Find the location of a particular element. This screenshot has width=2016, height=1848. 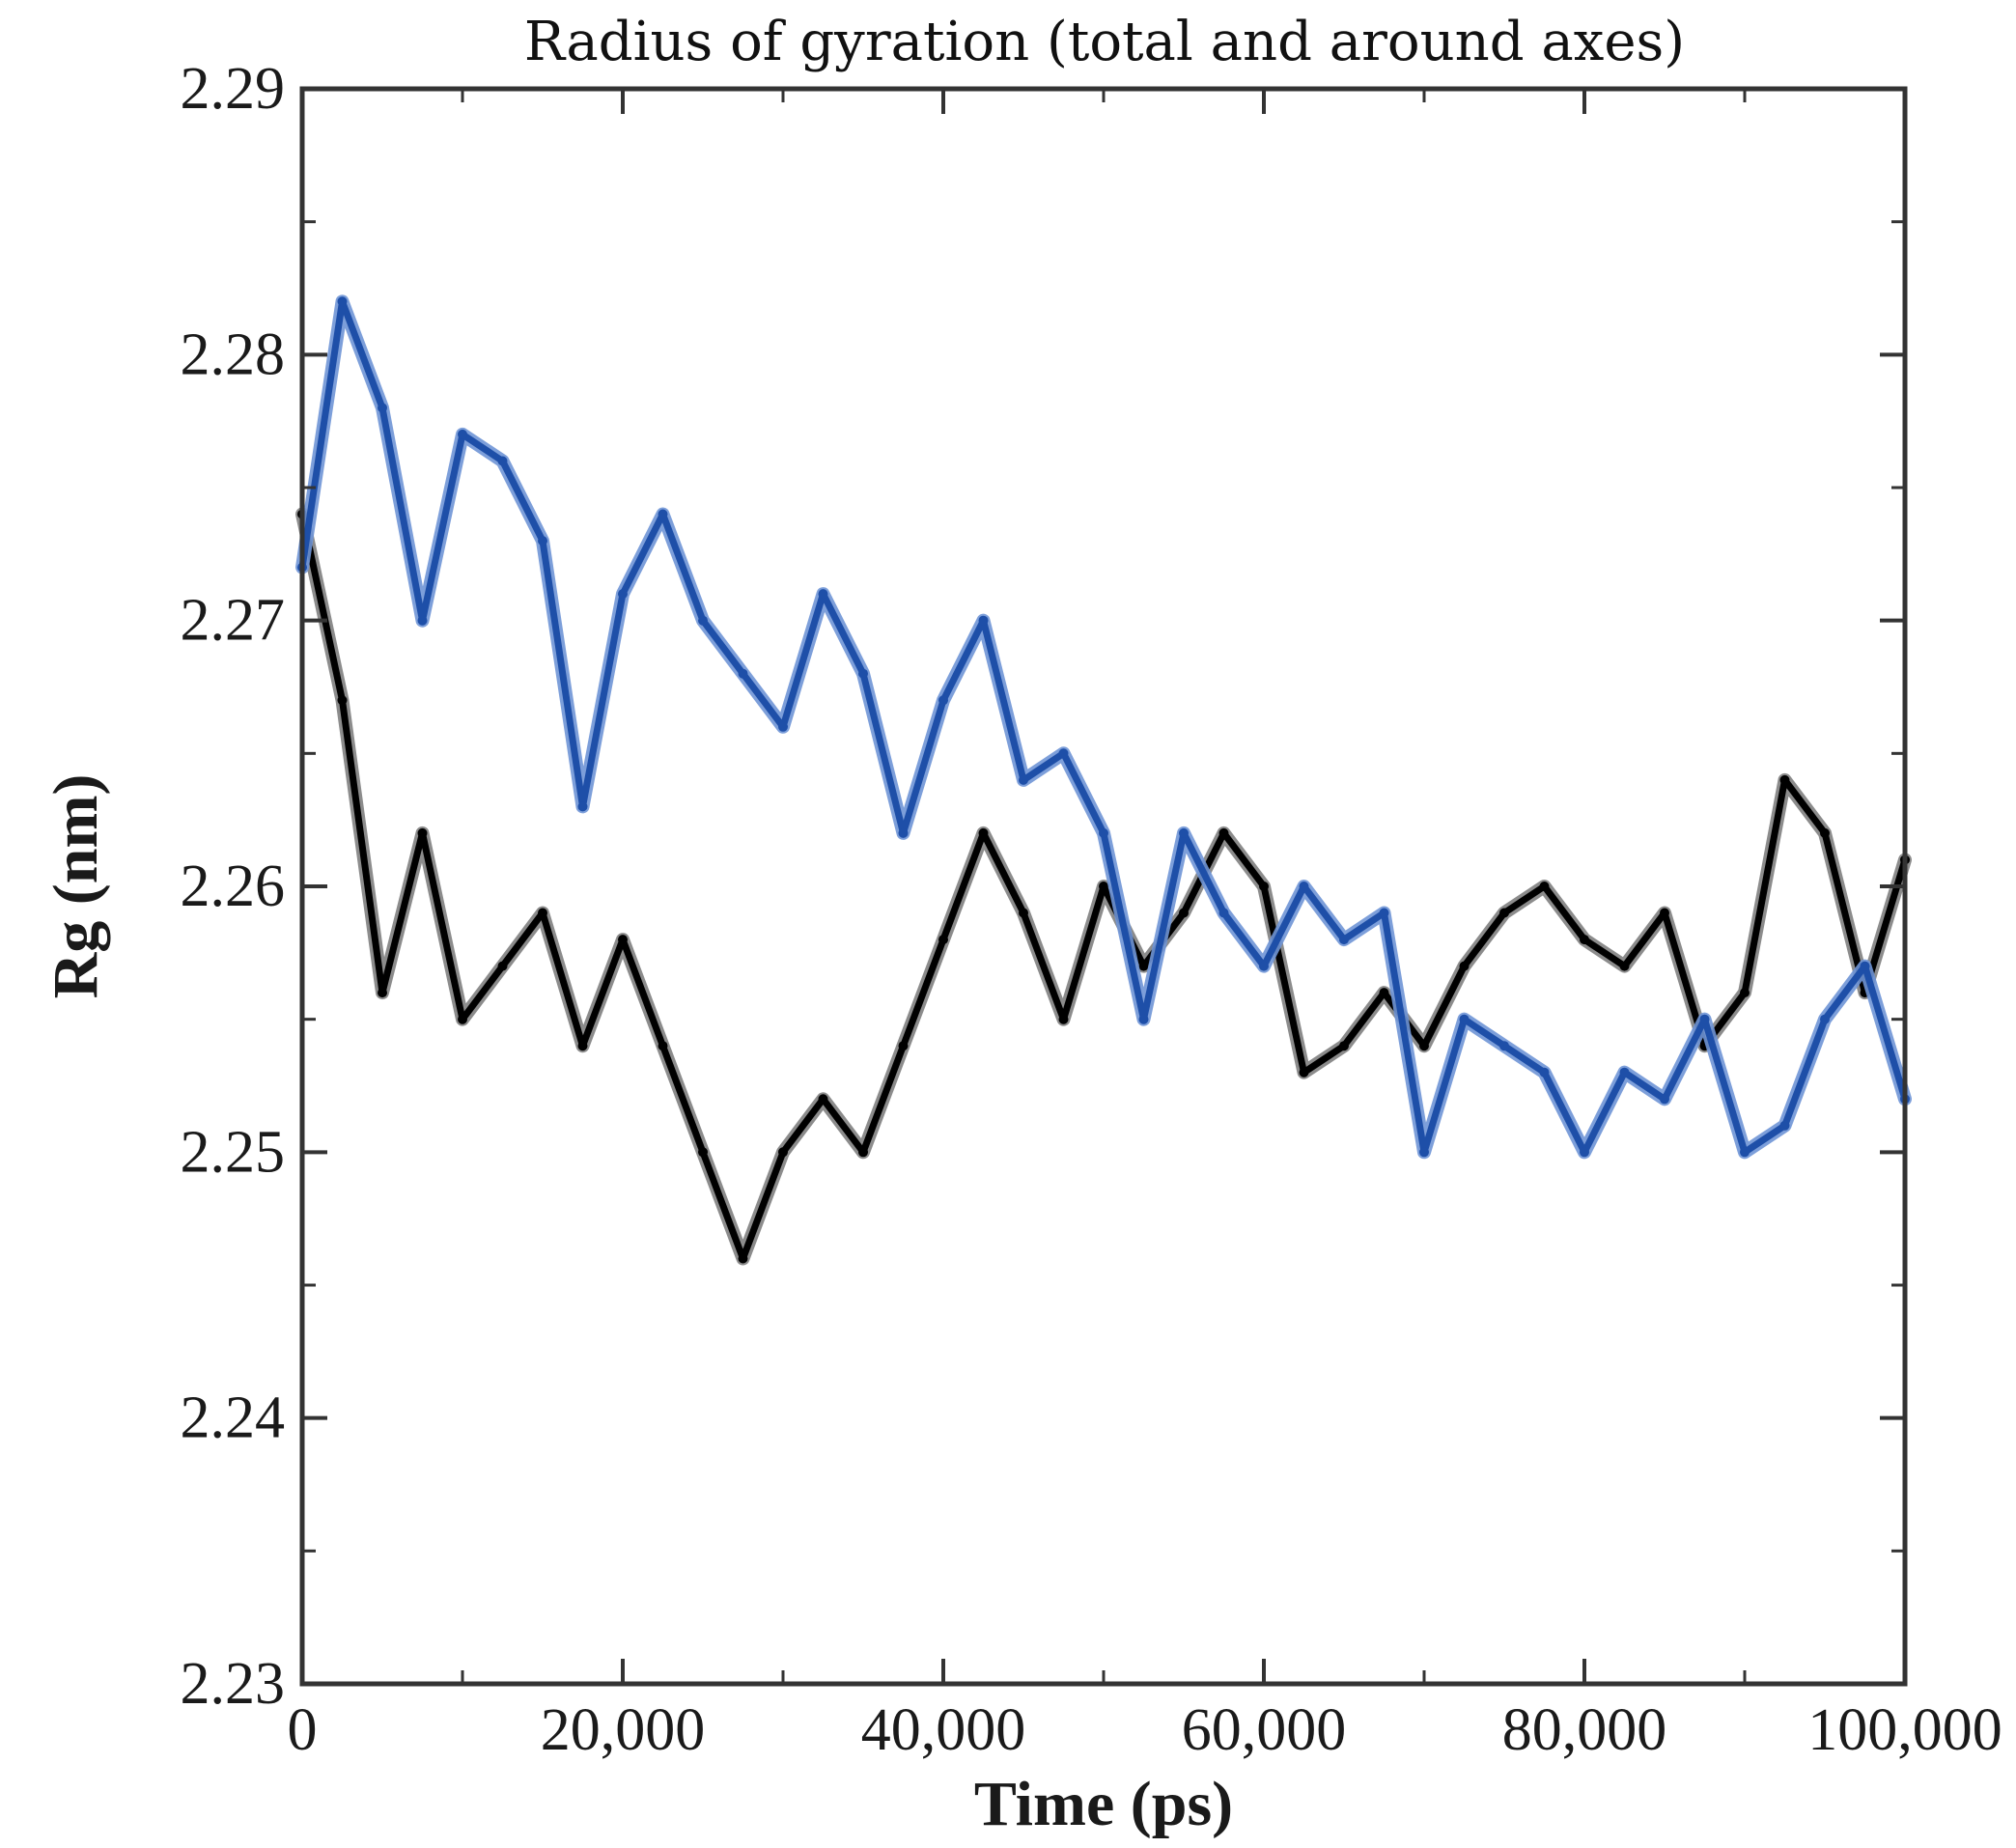

x-tick-label: 80,000 is located at coordinates (1585, 1730).